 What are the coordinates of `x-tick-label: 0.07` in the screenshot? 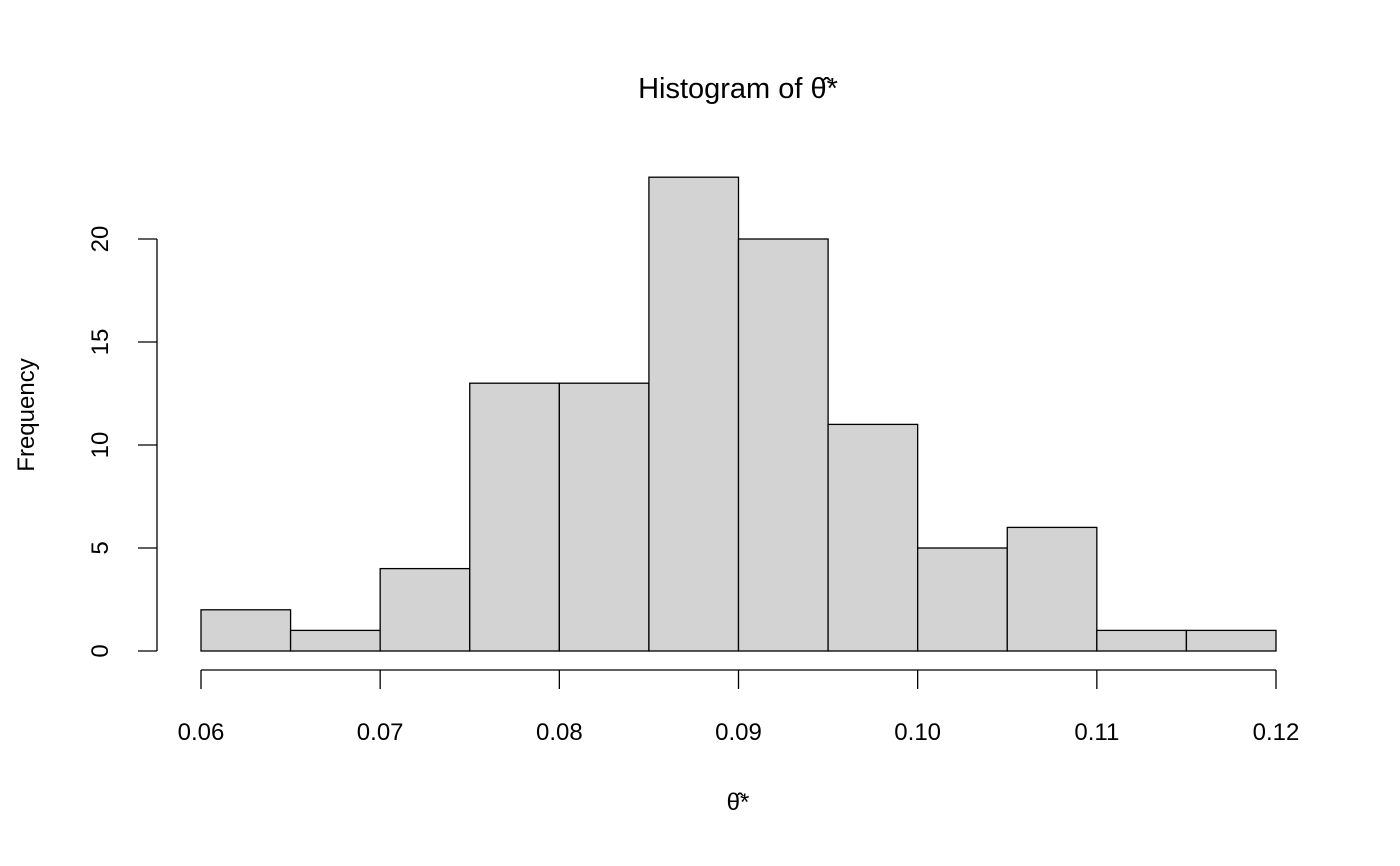 It's located at (380, 732).